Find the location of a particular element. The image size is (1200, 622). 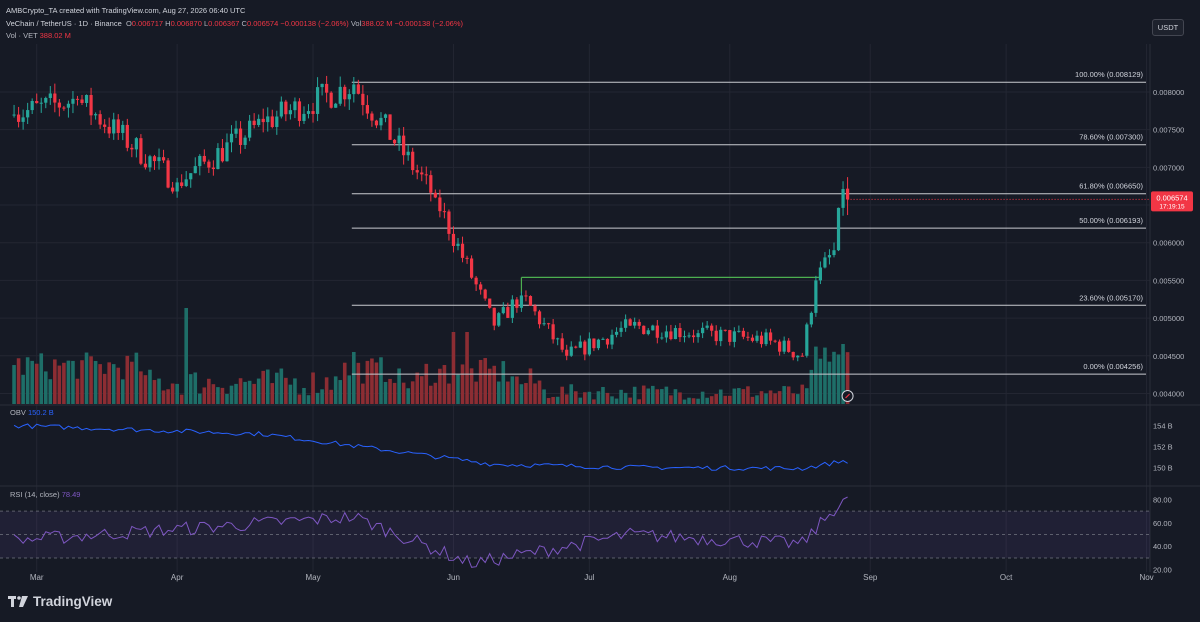

brand-name: TradingView is located at coordinates (73, 601).